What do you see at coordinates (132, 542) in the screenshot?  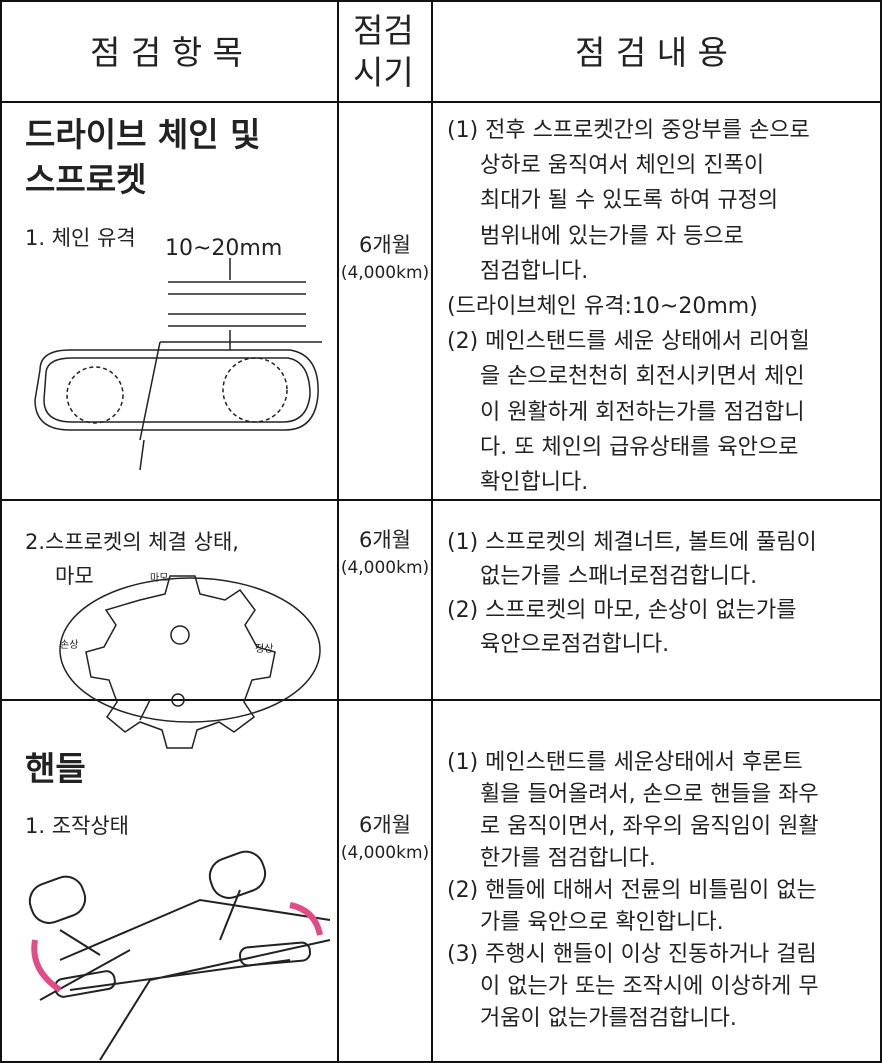 I see `item-subtitle: 2.스프로켓의 체결 상태,` at bounding box center [132, 542].